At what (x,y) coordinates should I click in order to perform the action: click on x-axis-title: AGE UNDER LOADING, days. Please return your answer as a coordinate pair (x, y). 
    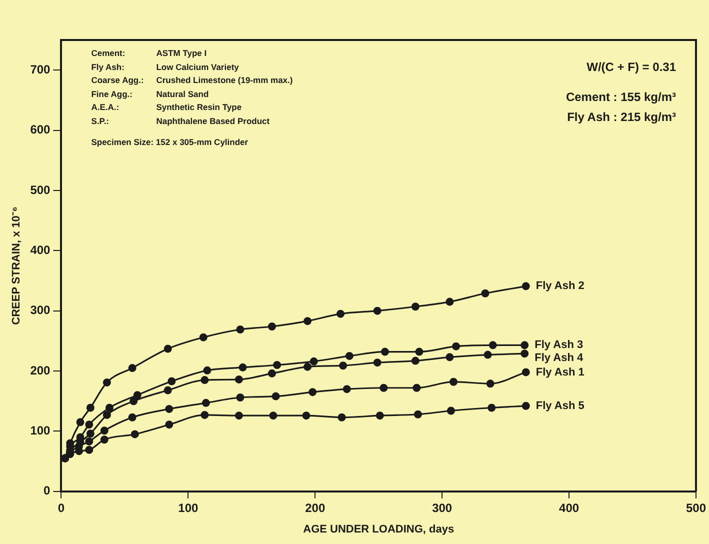
    Looking at the image, I should click on (378, 529).